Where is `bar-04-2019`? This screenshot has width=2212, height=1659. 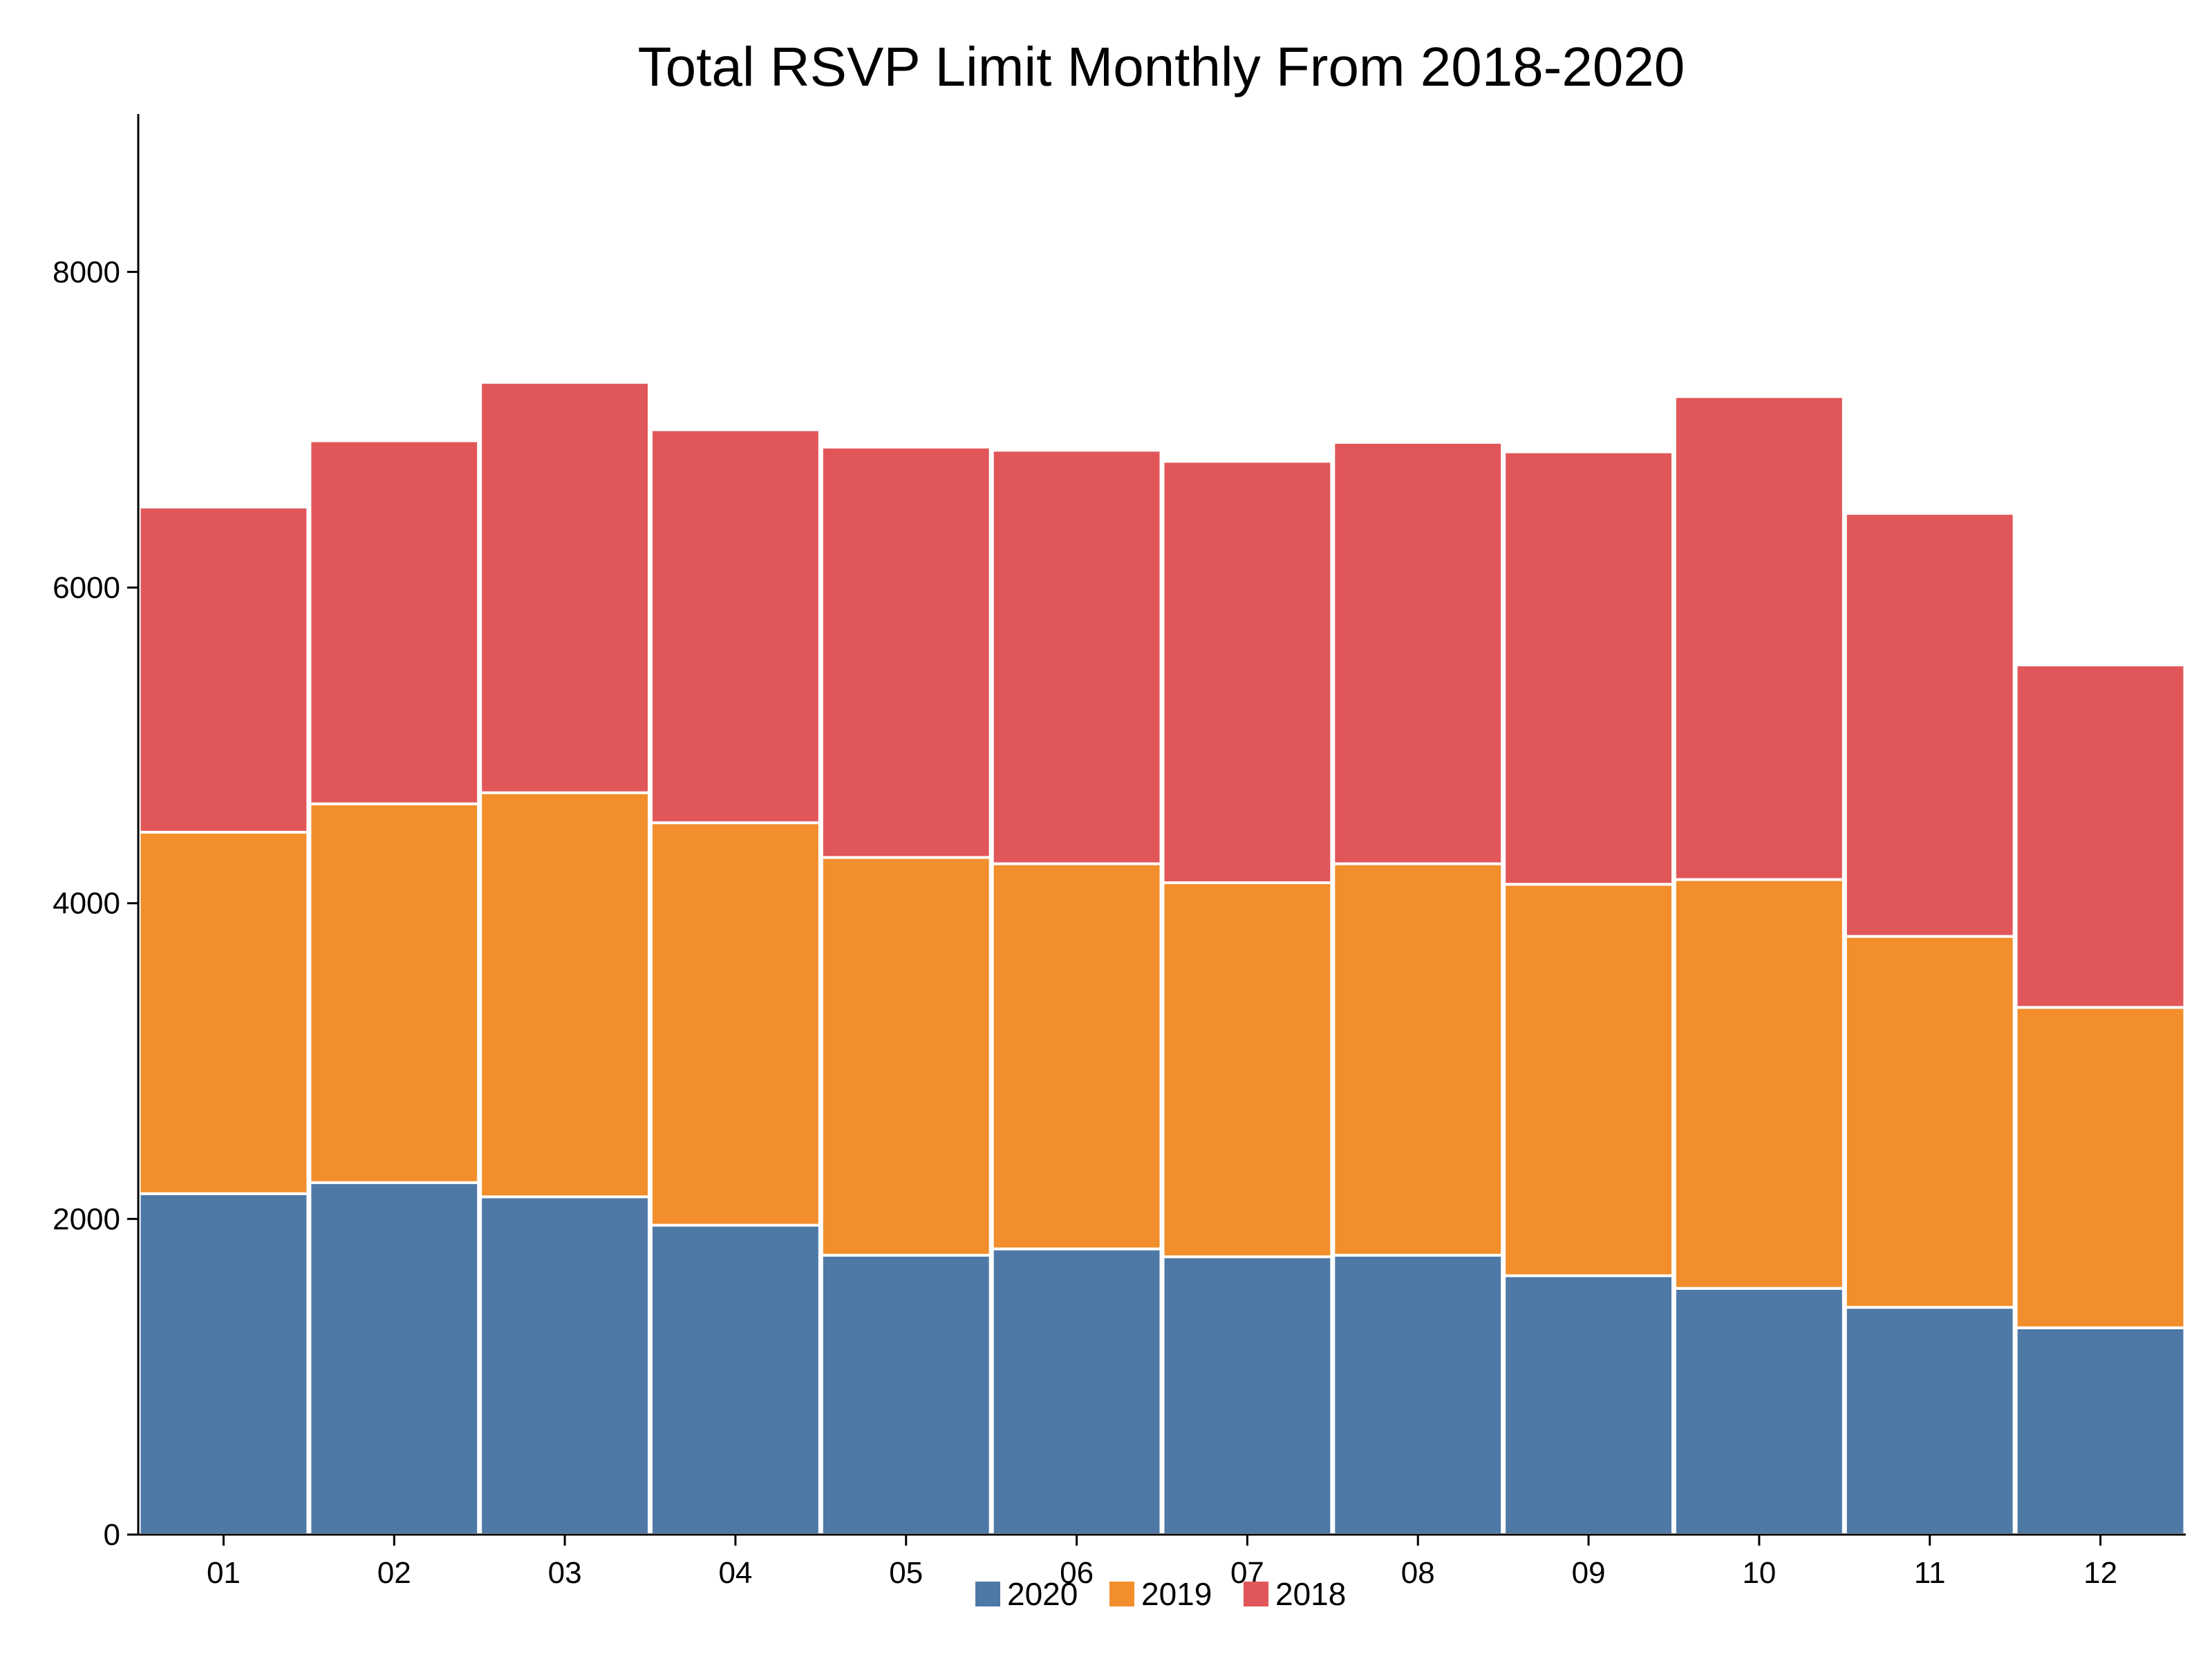
bar-04-2019 is located at coordinates (735, 1024).